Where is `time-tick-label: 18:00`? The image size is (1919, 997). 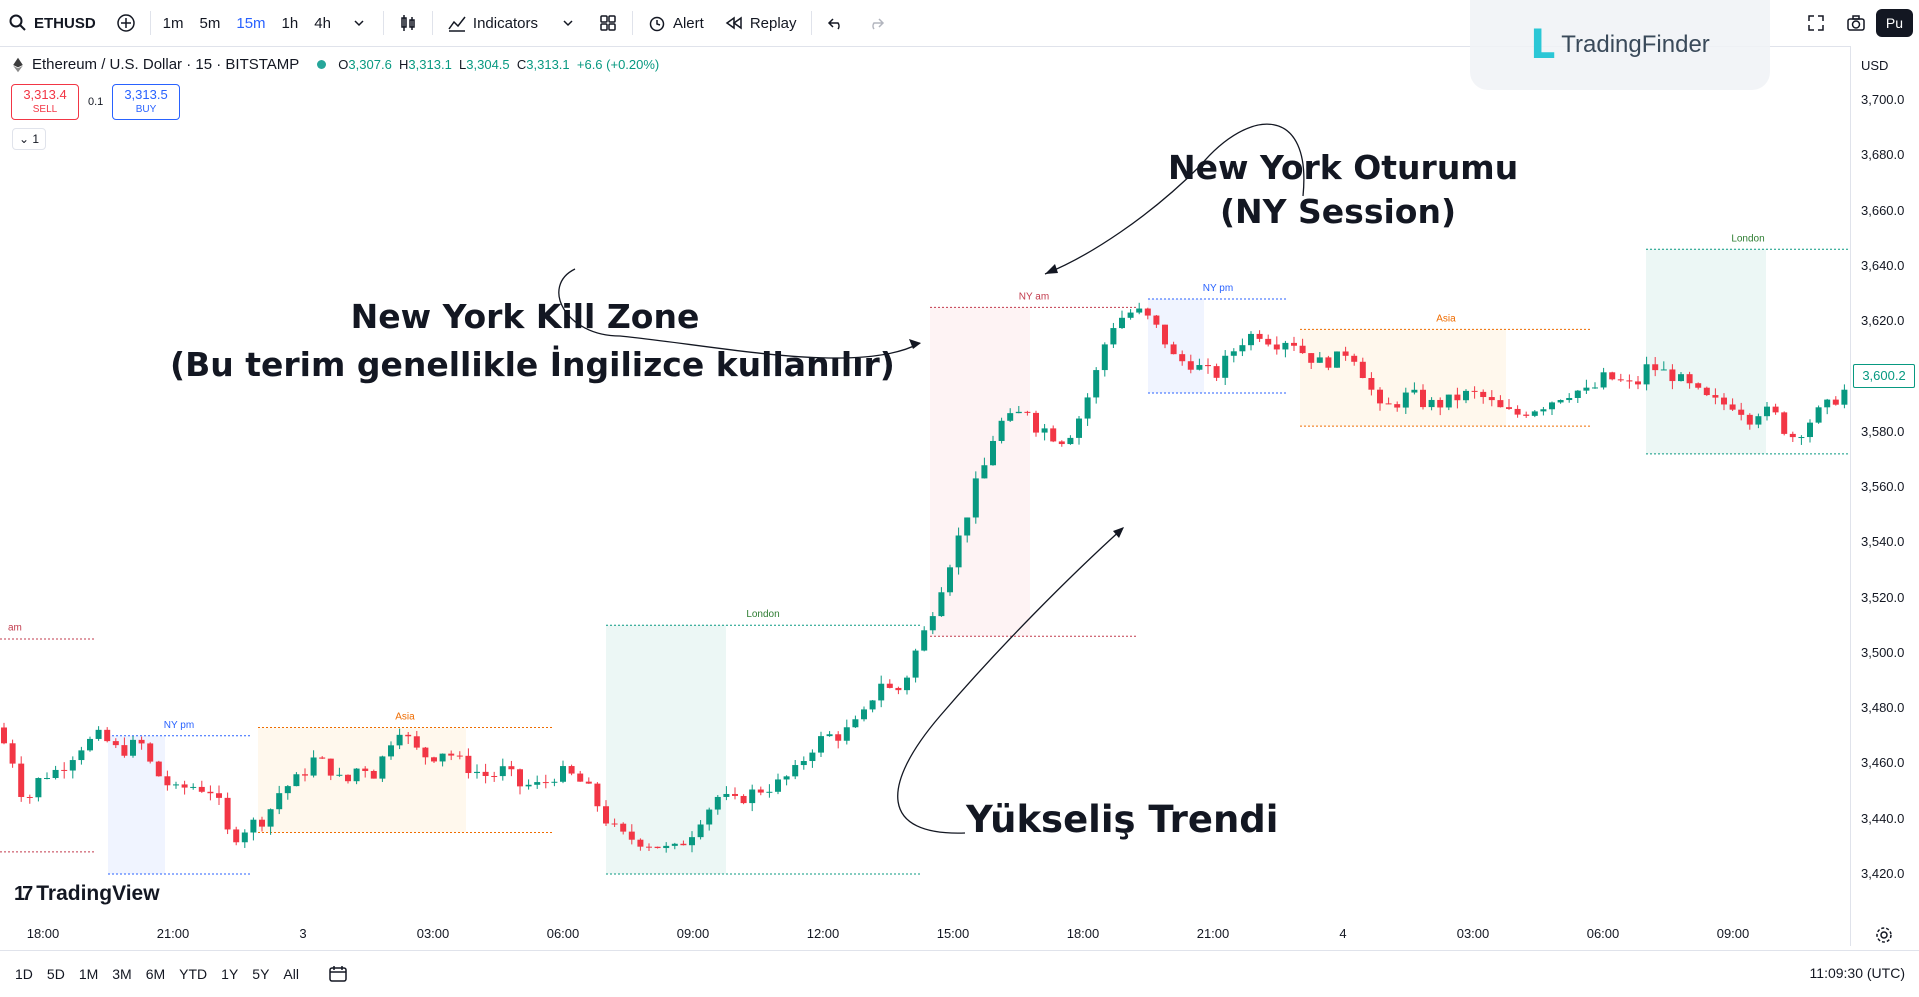
time-tick-label: 18:00 is located at coordinates (43, 933).